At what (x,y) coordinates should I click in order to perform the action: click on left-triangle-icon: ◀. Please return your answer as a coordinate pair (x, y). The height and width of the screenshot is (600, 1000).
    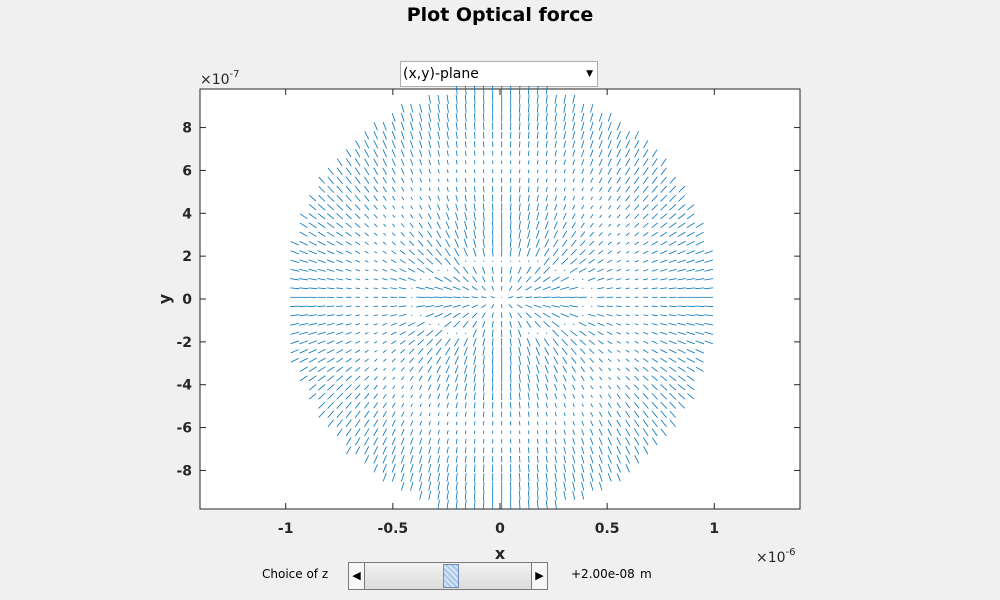
    Looking at the image, I should click on (357, 576).